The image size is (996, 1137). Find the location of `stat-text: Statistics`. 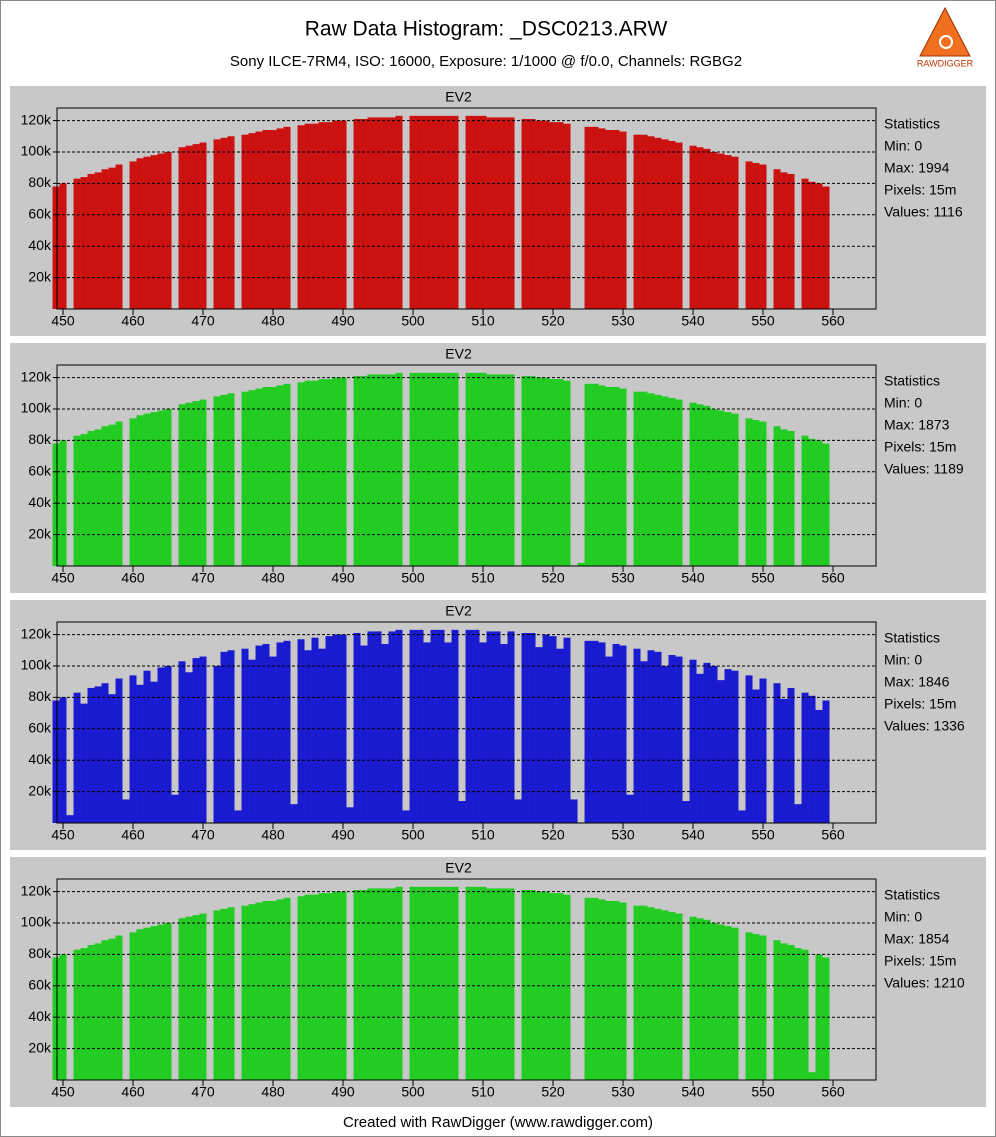

stat-text: Statistics is located at coordinates (912, 124).